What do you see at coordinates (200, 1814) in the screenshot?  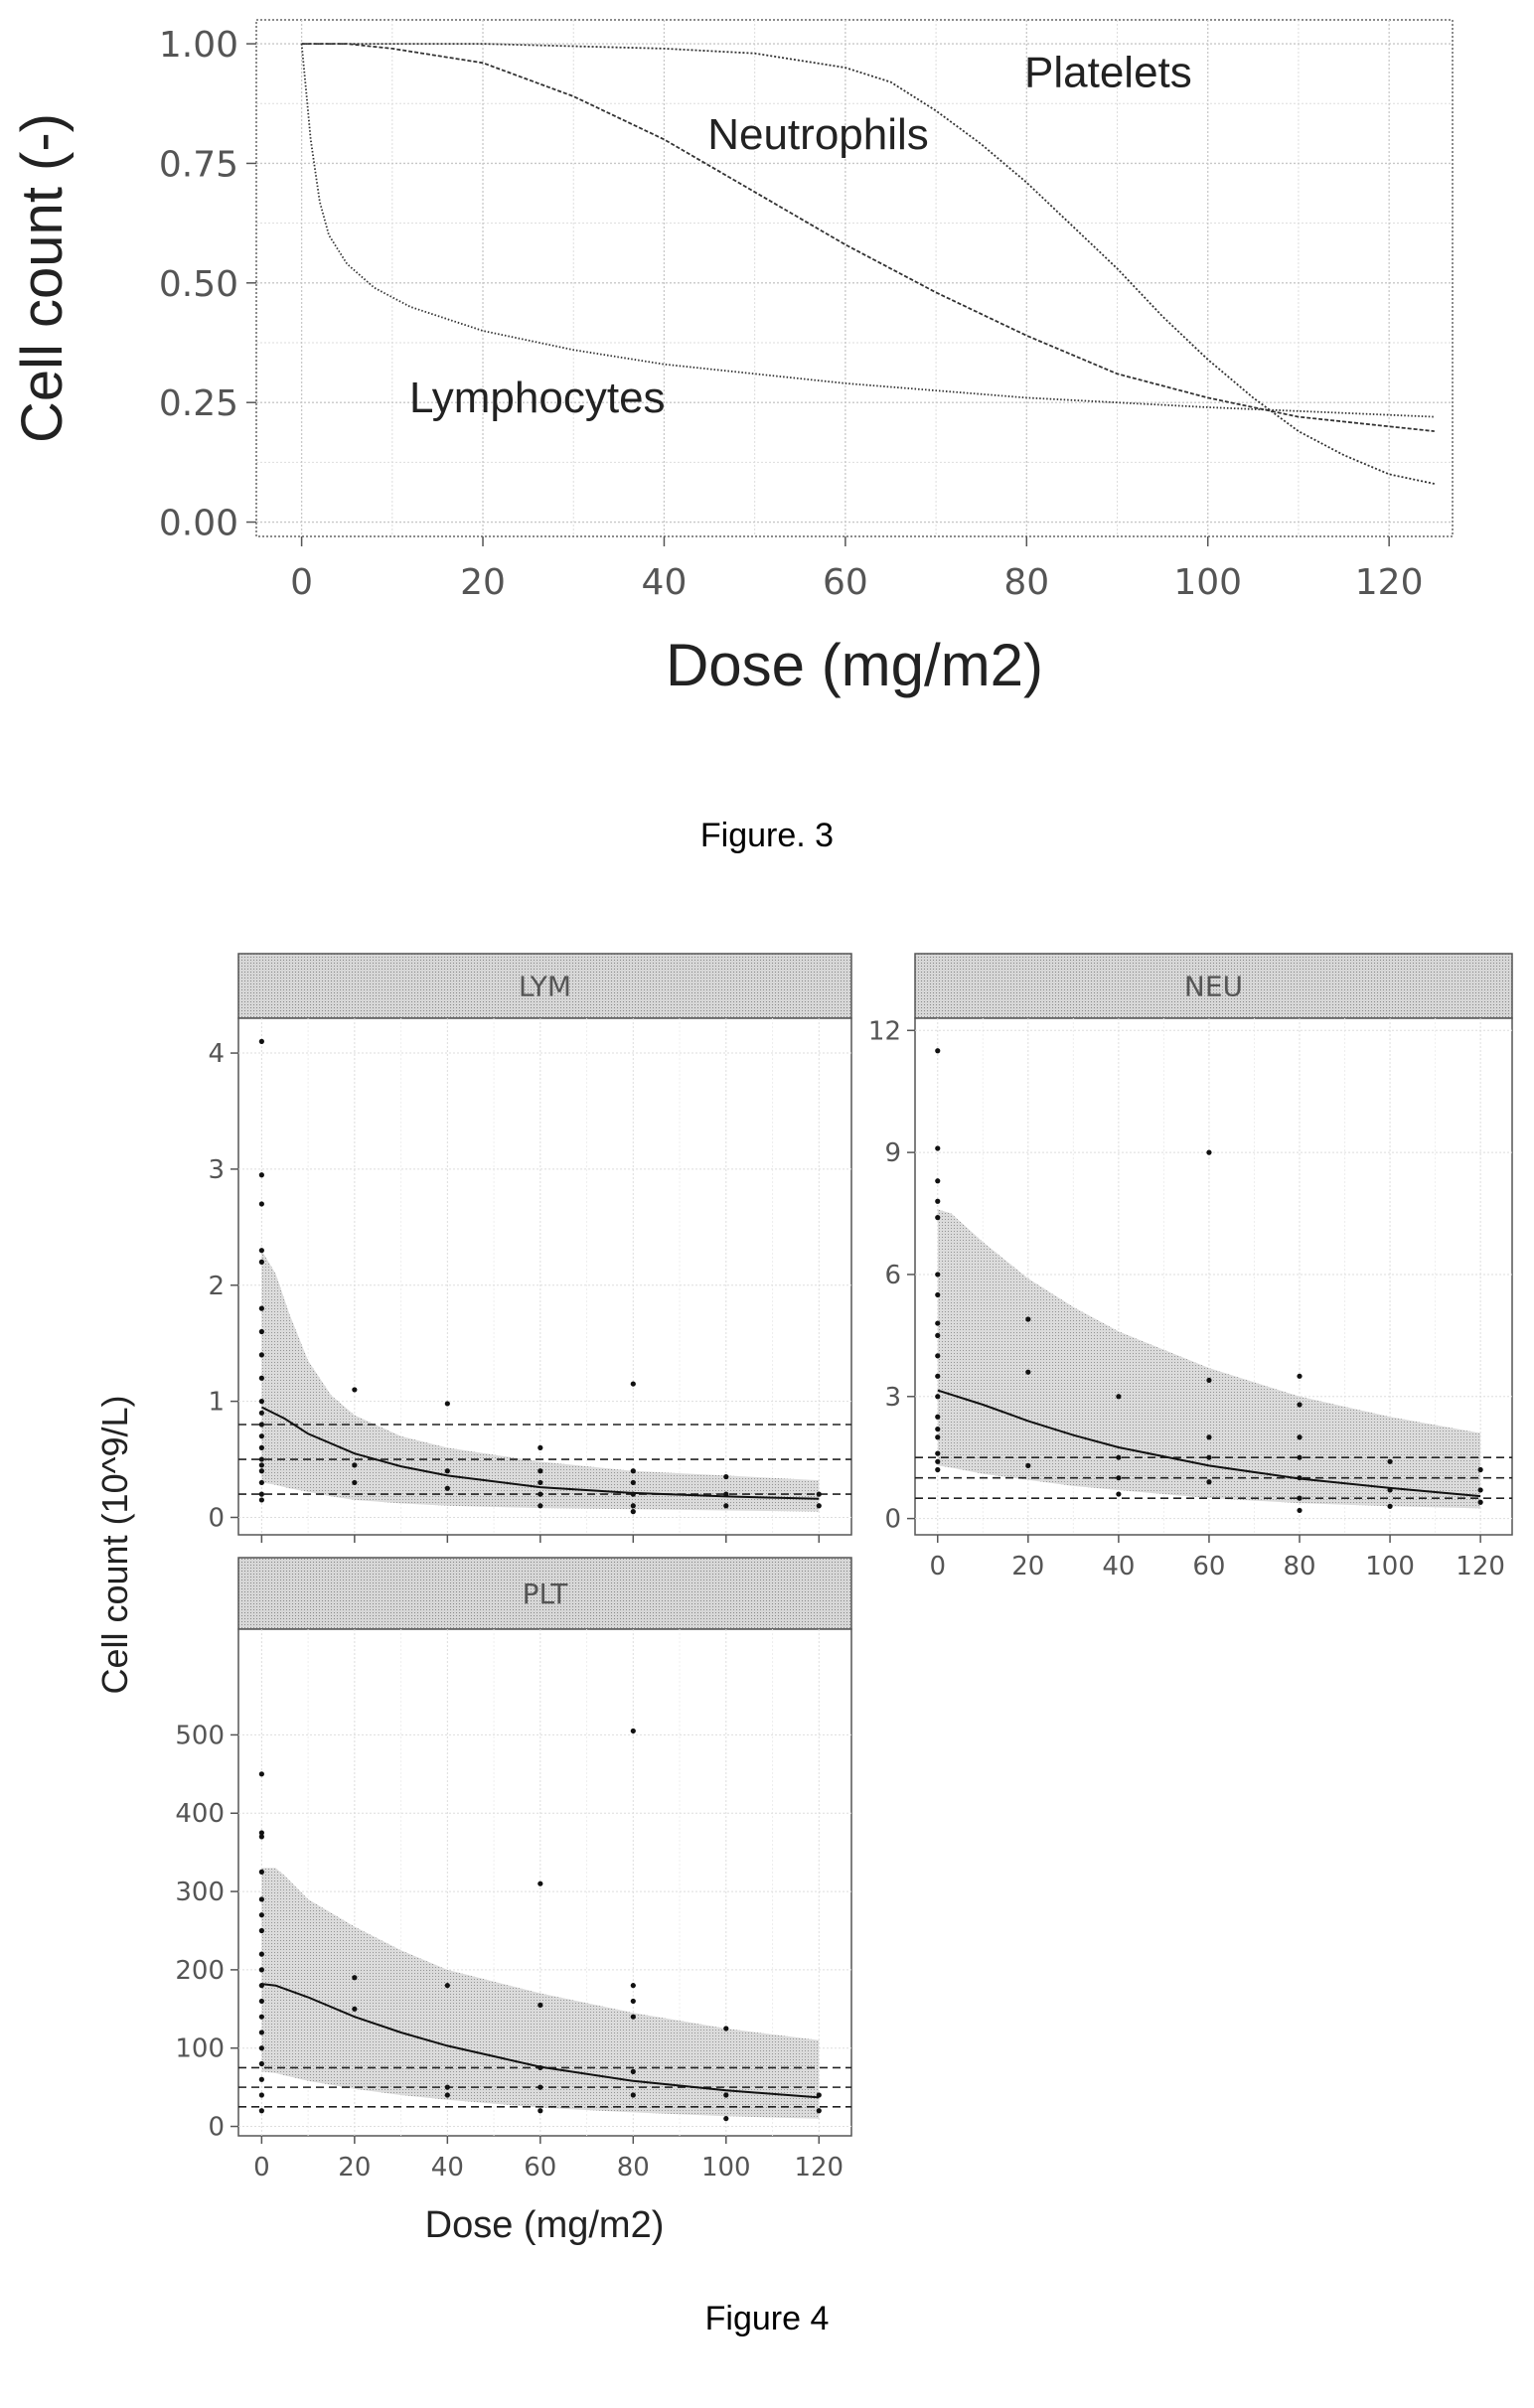 I see `y-tick-label: 400` at bounding box center [200, 1814].